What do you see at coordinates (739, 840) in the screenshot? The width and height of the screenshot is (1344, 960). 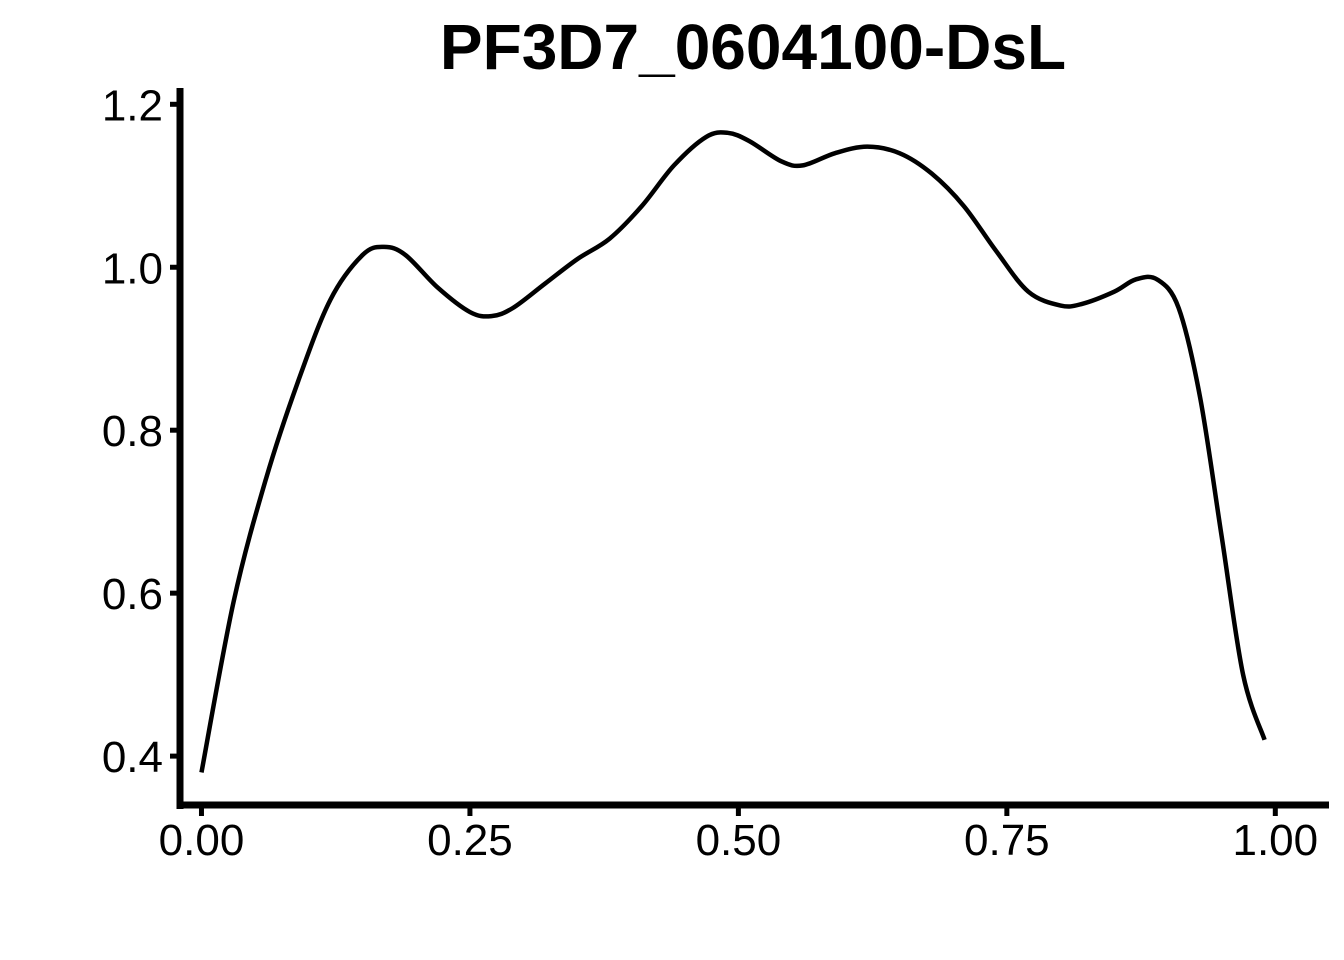 I see `x-tick-label: 0.50` at bounding box center [739, 840].